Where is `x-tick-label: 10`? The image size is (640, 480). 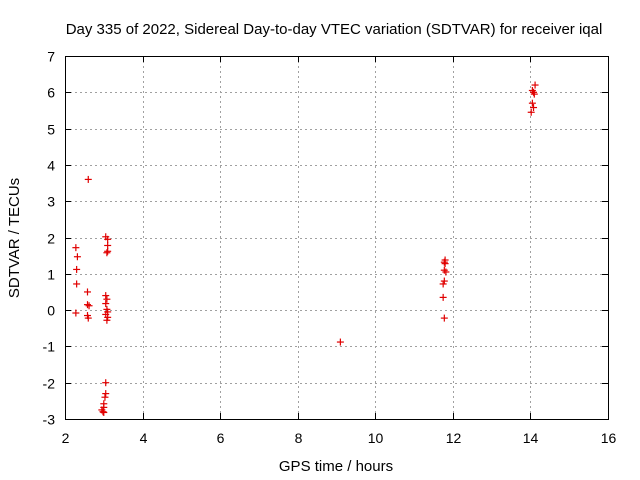
x-tick-label: 10 is located at coordinates (376, 438).